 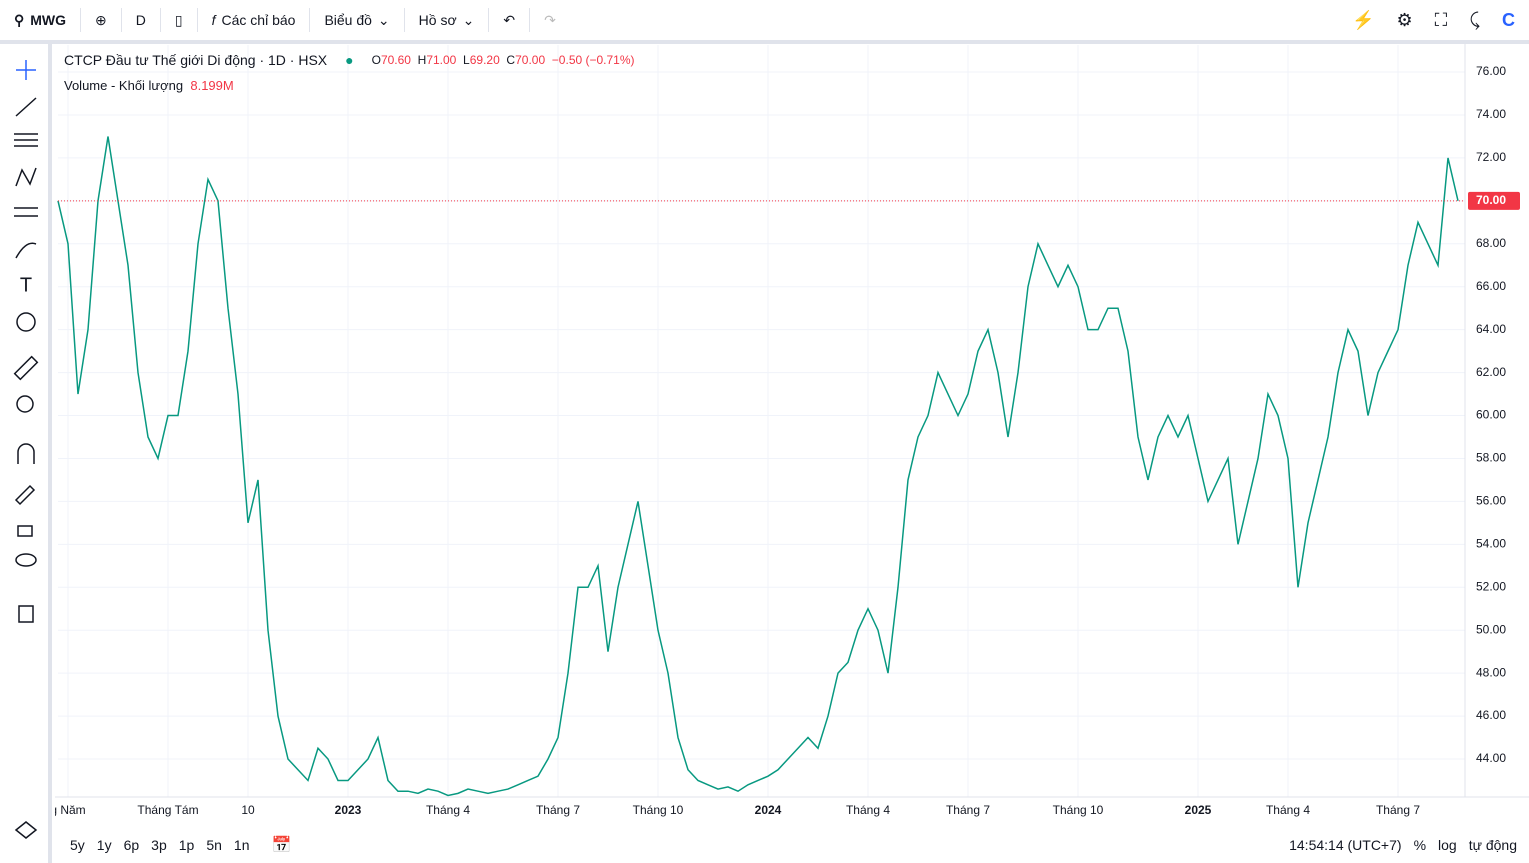 I want to click on pattern, so click(x=26, y=177).